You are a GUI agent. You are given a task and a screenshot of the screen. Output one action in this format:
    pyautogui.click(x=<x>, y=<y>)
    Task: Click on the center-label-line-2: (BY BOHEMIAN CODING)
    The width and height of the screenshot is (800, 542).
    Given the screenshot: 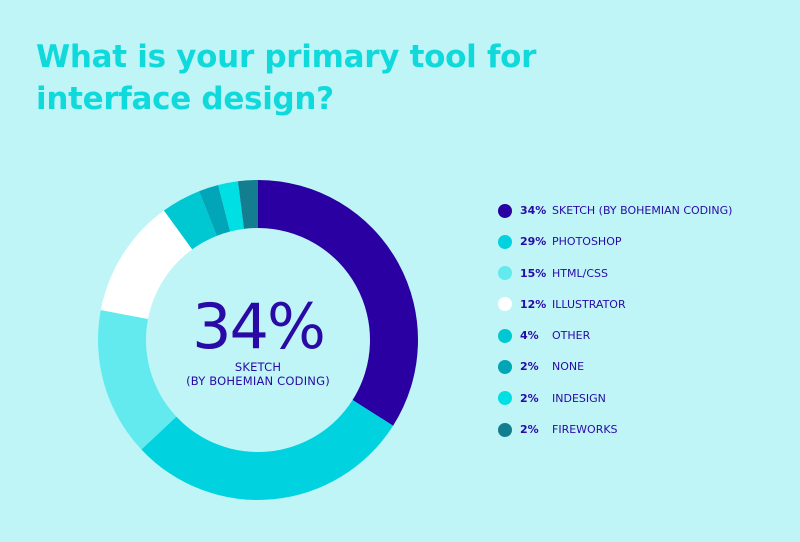 What is the action you would take?
    pyautogui.click(x=258, y=381)
    